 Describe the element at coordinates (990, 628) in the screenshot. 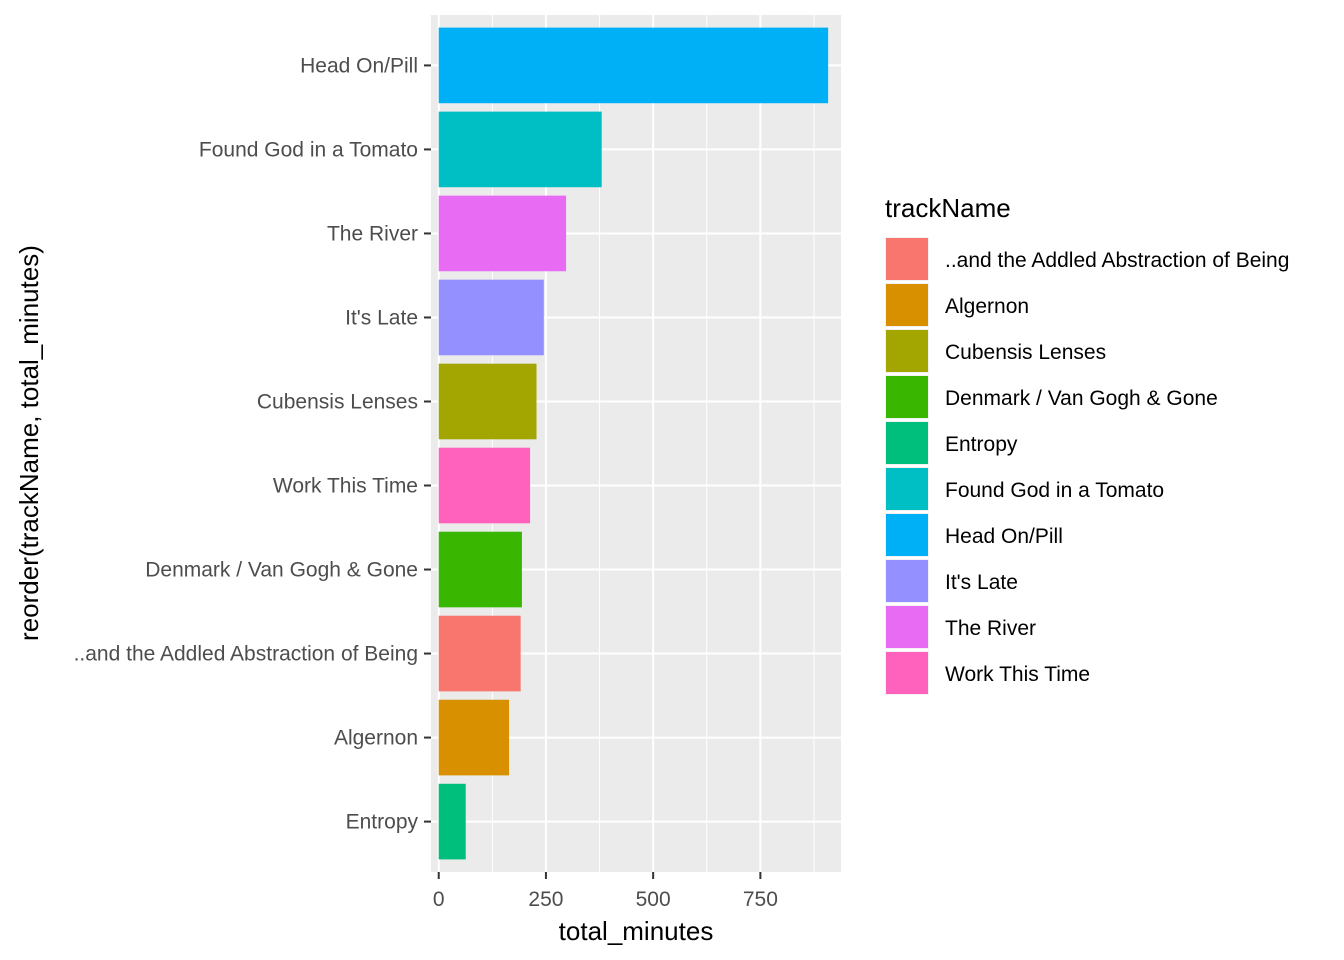

I see `legend-label: The River` at that location.